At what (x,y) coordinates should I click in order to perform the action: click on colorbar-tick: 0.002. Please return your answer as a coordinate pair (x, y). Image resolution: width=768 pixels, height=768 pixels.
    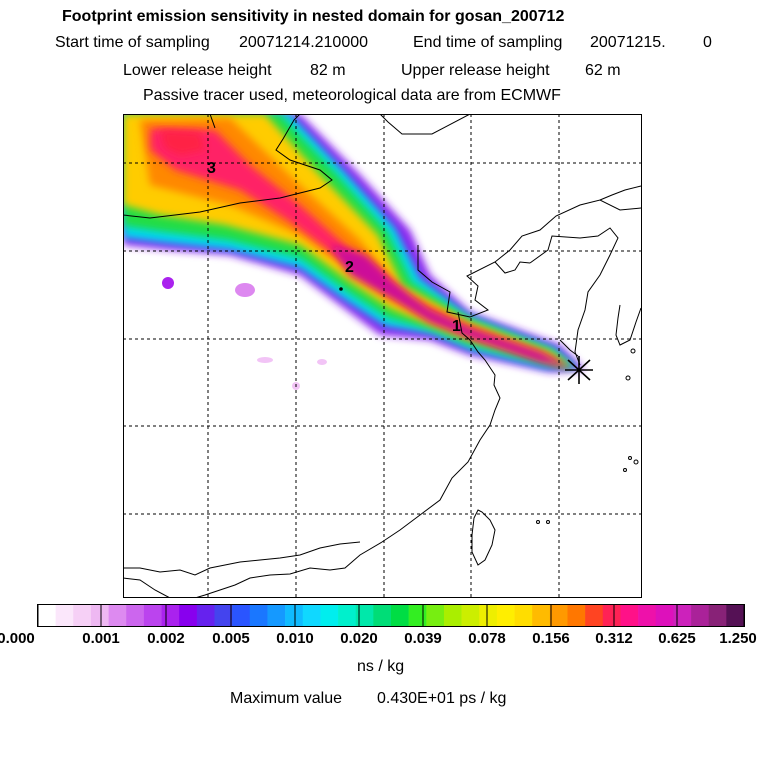
    Looking at the image, I should click on (166, 638).